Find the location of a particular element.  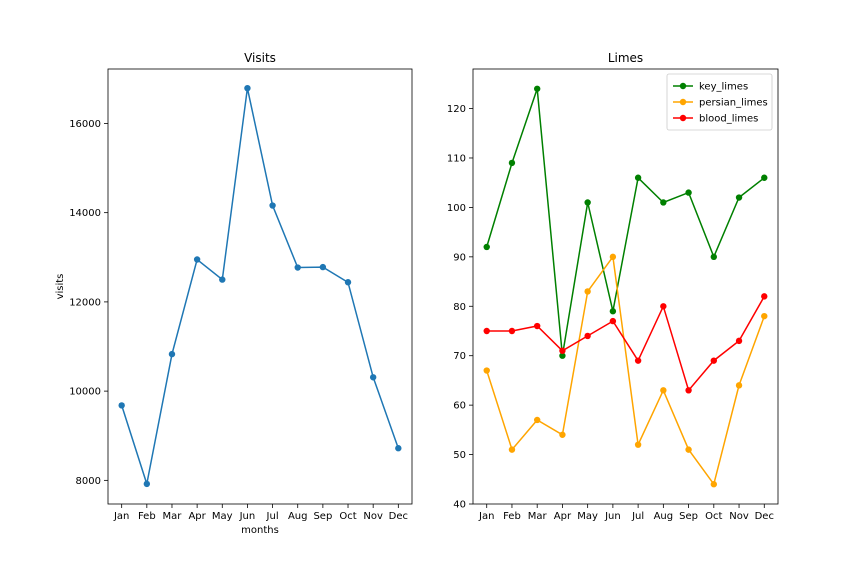

y-tick-label: 70 is located at coordinates (459, 356).